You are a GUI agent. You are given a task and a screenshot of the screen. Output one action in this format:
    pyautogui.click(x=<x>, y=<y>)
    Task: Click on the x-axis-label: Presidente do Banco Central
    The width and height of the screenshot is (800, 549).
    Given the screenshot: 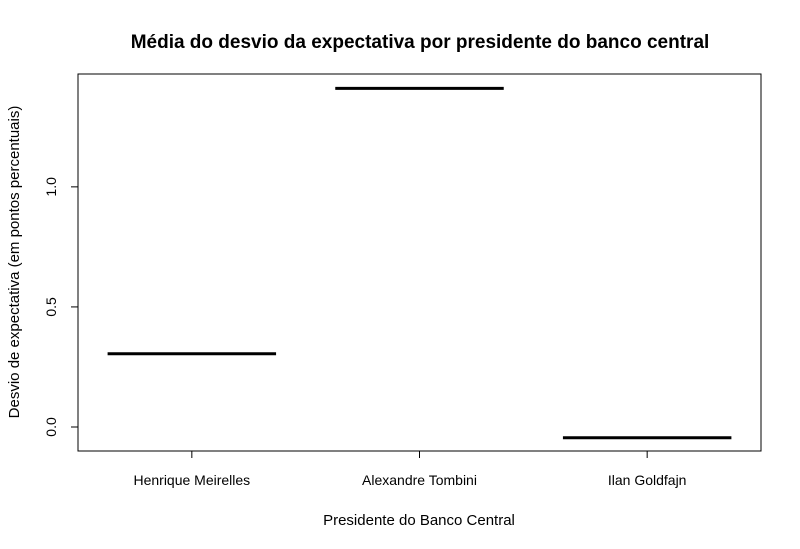 What is the action you would take?
    pyautogui.click(x=419, y=520)
    